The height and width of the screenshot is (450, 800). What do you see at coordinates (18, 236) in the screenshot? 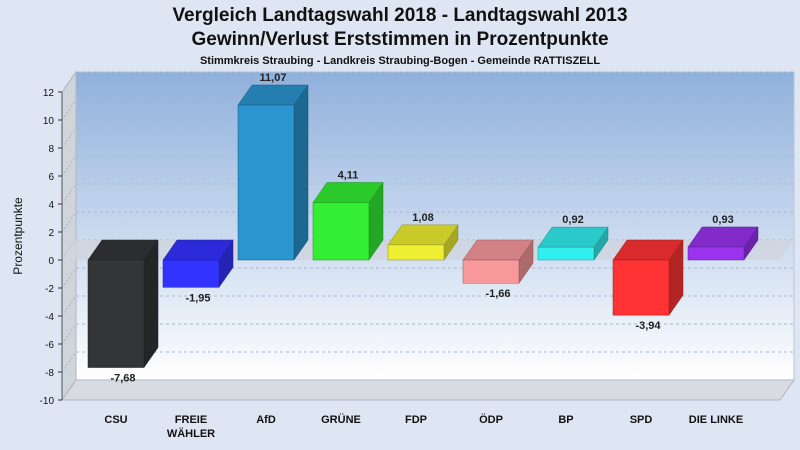
I see `y-axis-label: Prozentpunkte` at bounding box center [18, 236].